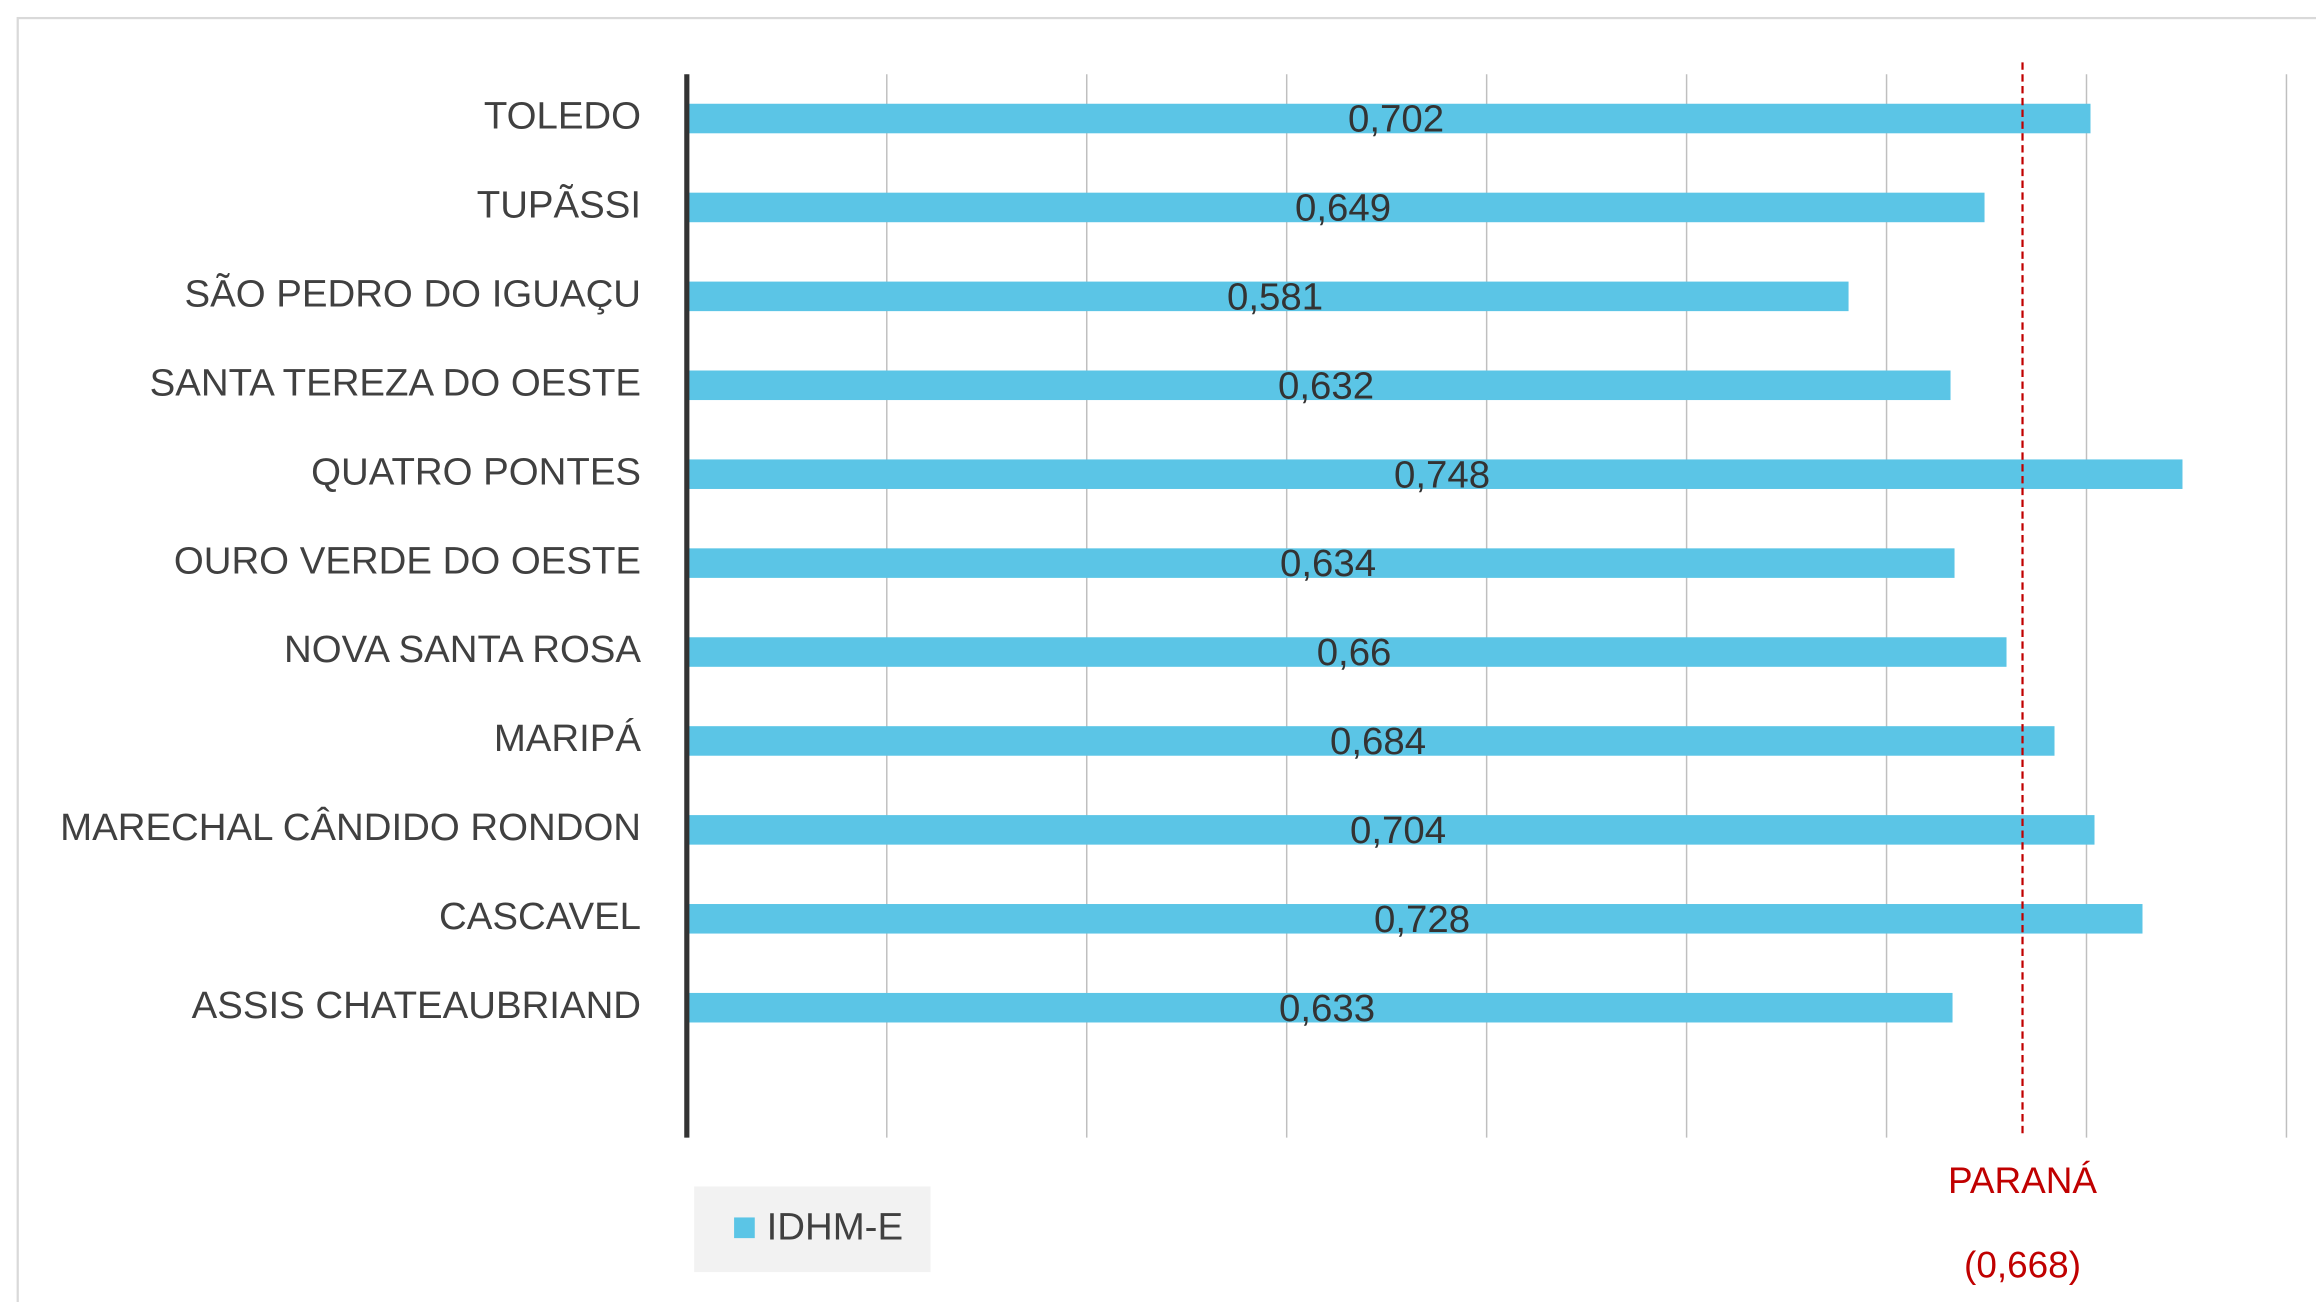 This screenshot has height=1302, width=2316. What do you see at coordinates (1396, 119) in the screenshot?
I see `value-label: 0,702` at bounding box center [1396, 119].